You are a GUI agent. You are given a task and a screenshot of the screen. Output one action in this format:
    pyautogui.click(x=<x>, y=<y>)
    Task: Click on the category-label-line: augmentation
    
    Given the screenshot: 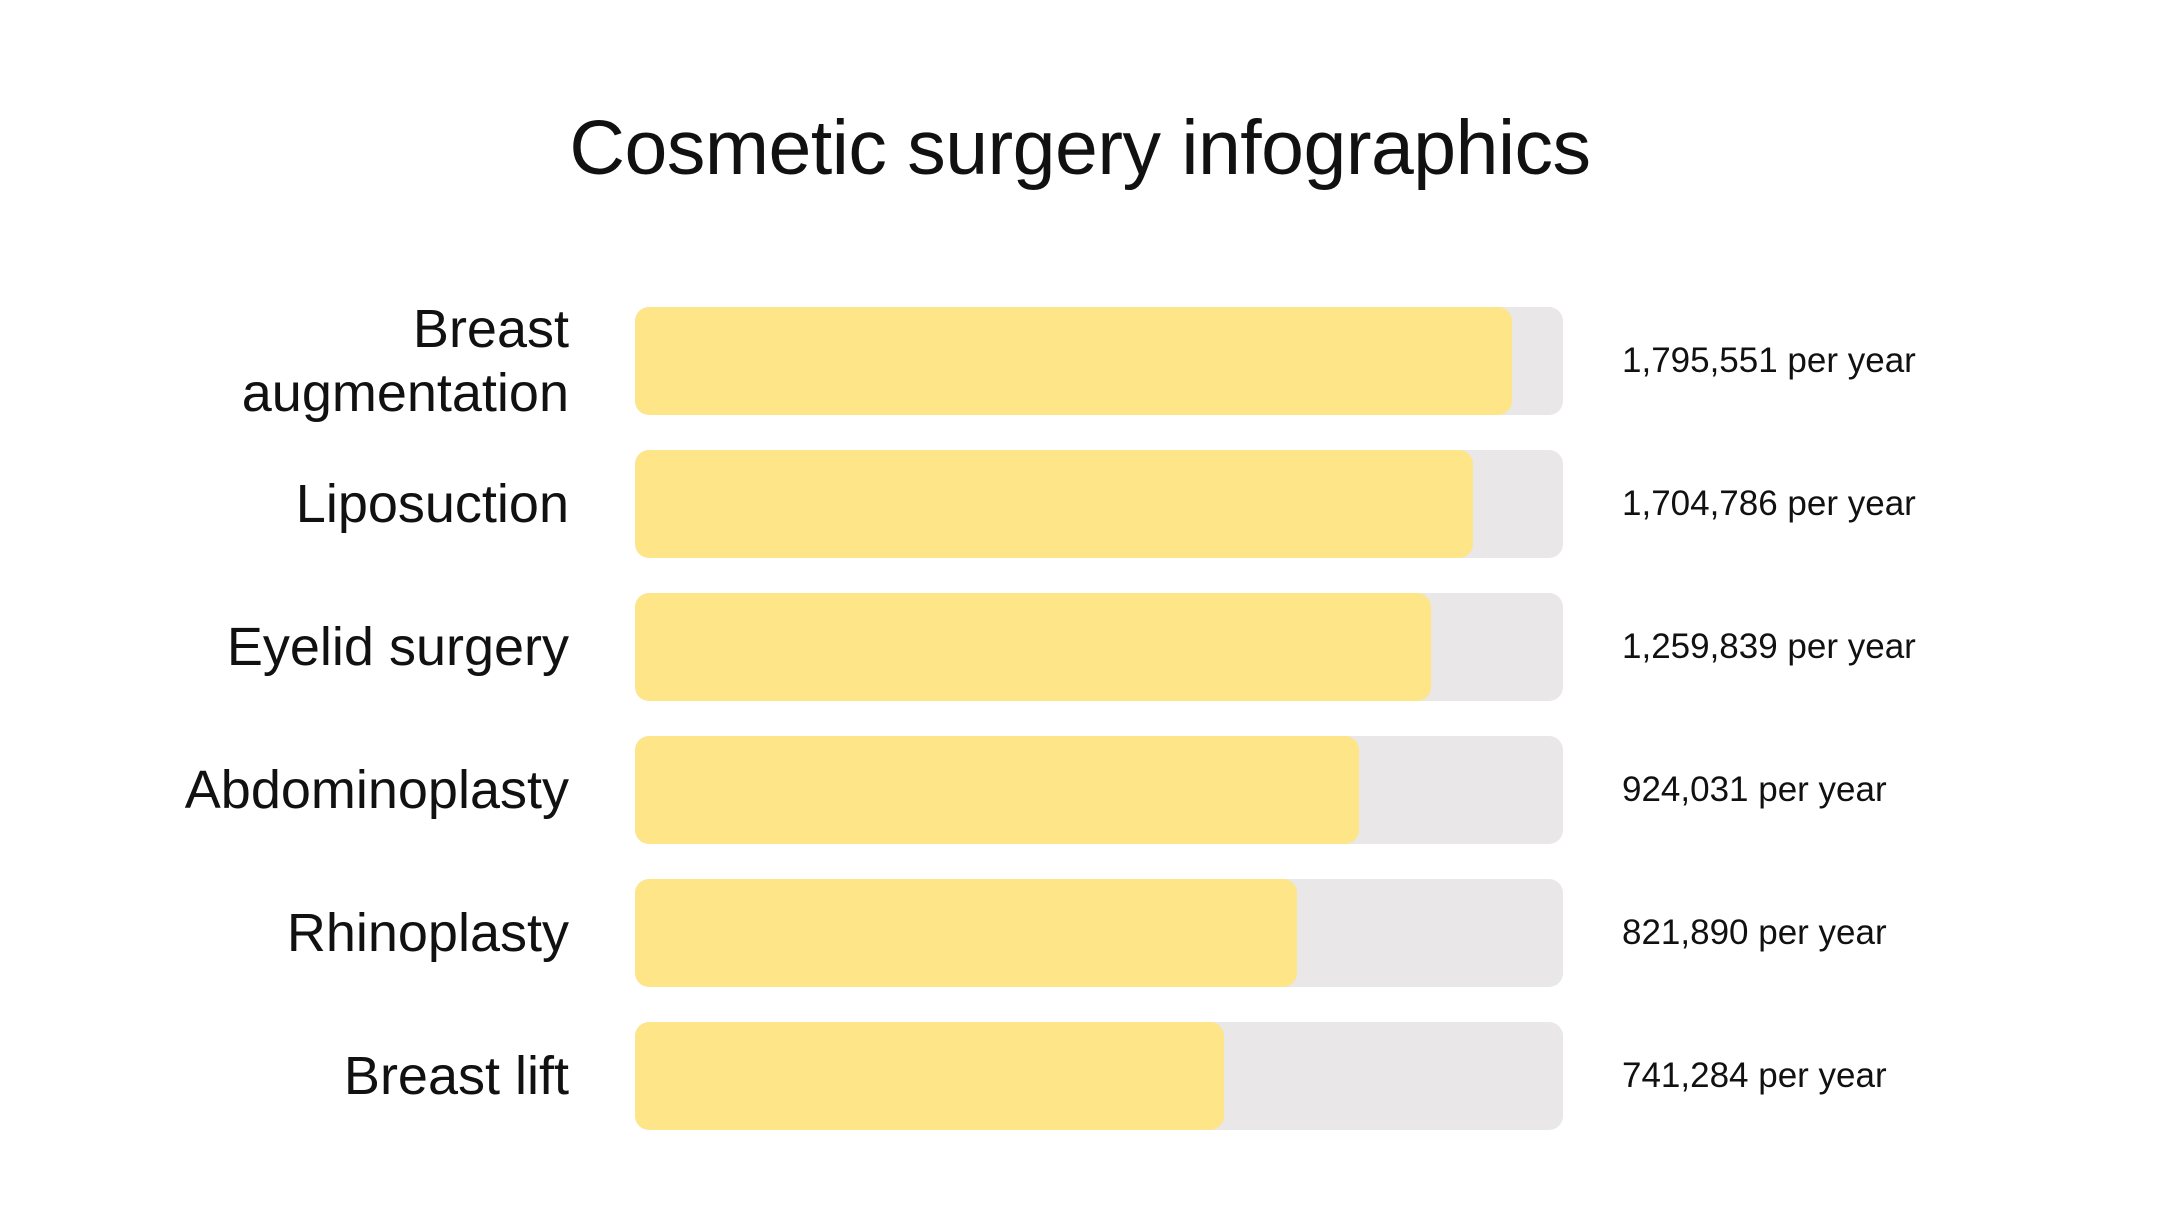 What is the action you would take?
    pyautogui.click(x=405, y=393)
    